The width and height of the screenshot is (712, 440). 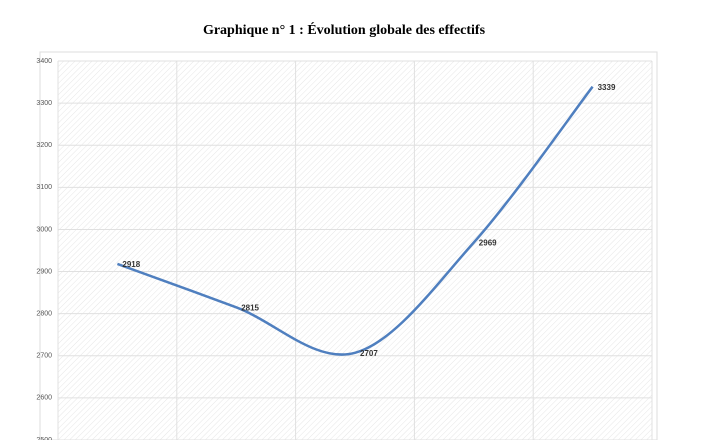 I want to click on data-label: 2815, so click(x=250, y=307).